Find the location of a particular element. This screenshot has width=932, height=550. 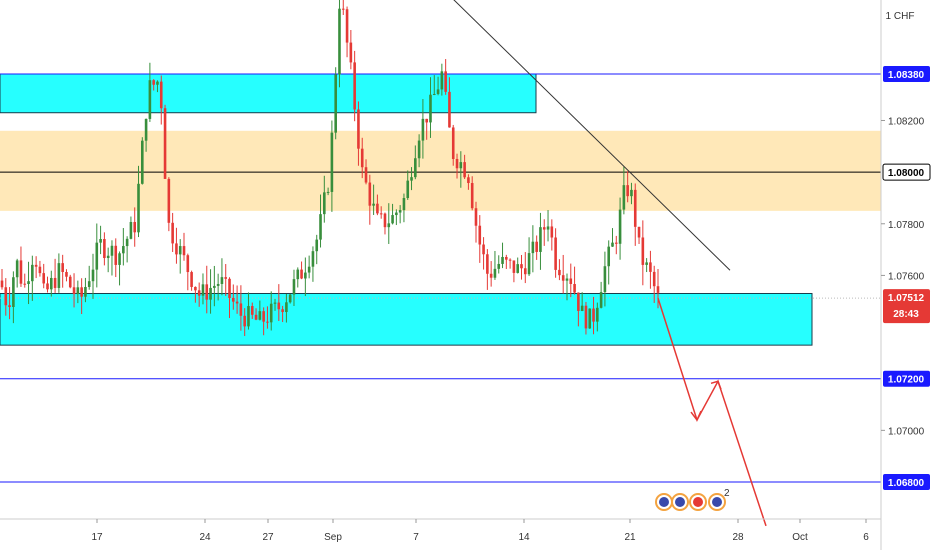

time-tick-label: Sep is located at coordinates (333, 537).